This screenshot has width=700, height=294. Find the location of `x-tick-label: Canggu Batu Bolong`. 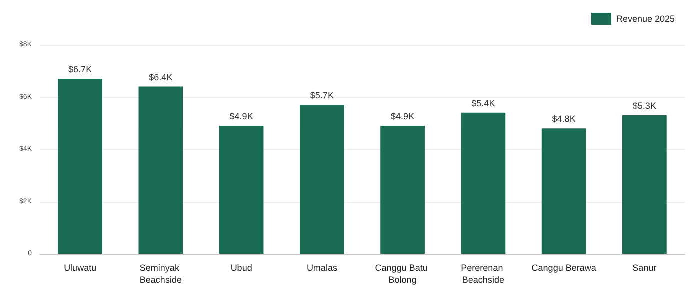

x-tick-label: Canggu Batu Bolong is located at coordinates (402, 274).